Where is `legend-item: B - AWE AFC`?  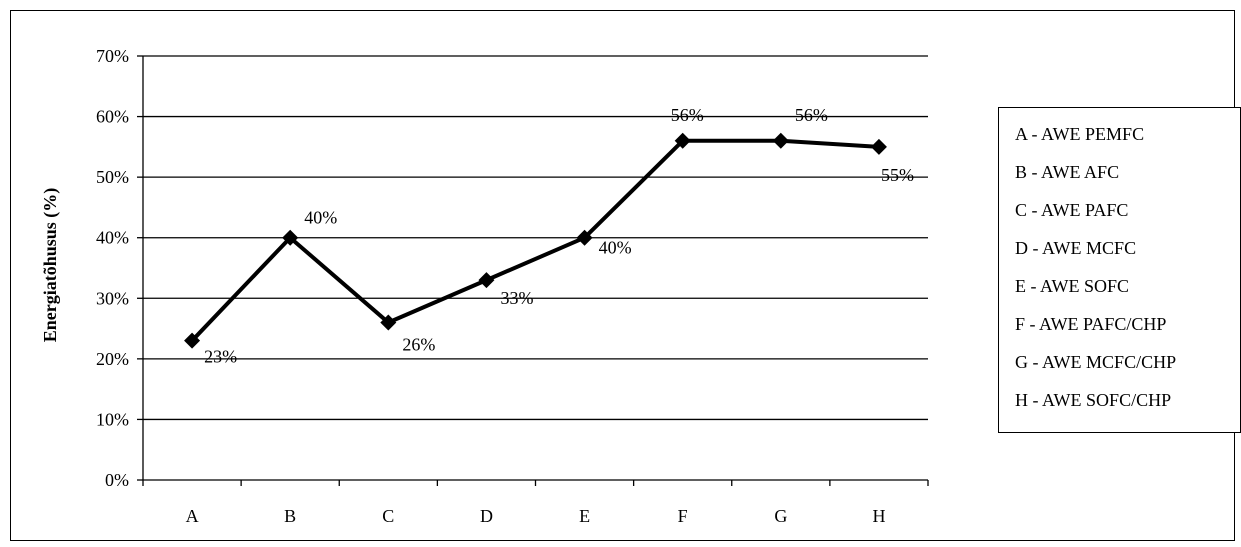
legend-item: B - AWE AFC is located at coordinates (1067, 172).